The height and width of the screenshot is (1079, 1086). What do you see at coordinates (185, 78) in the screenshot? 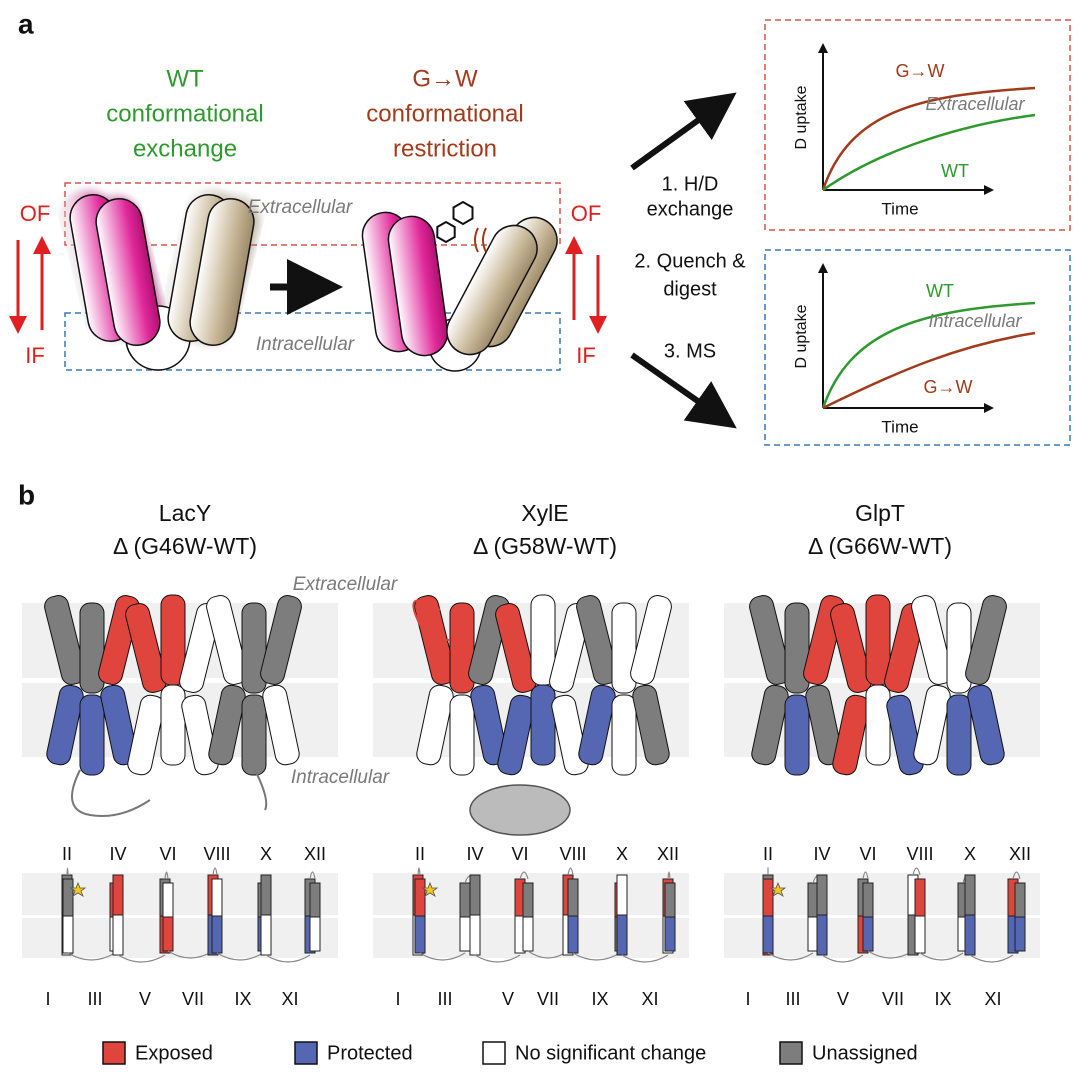
I see `wt-label: WT` at bounding box center [185, 78].